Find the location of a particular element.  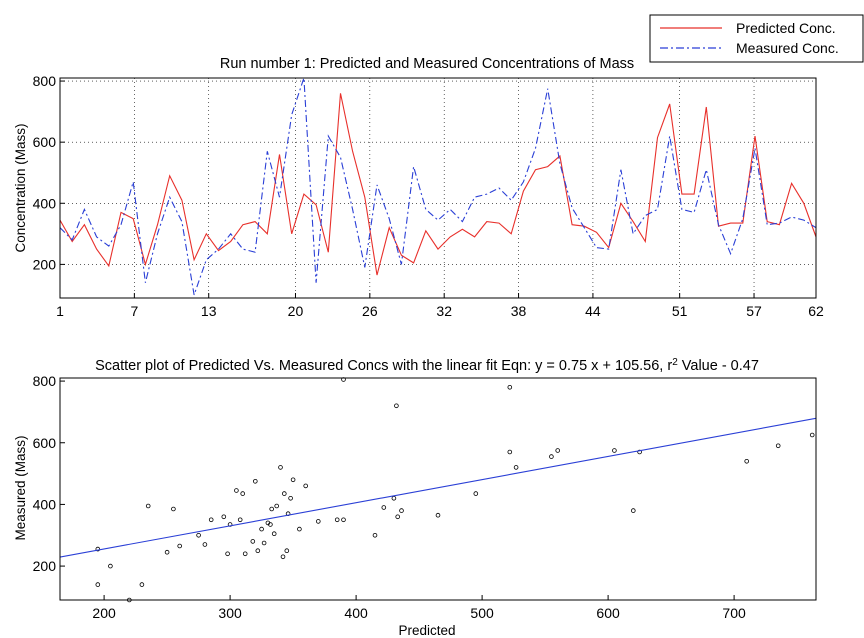

x-tick-label: 200 is located at coordinates (104, 613).